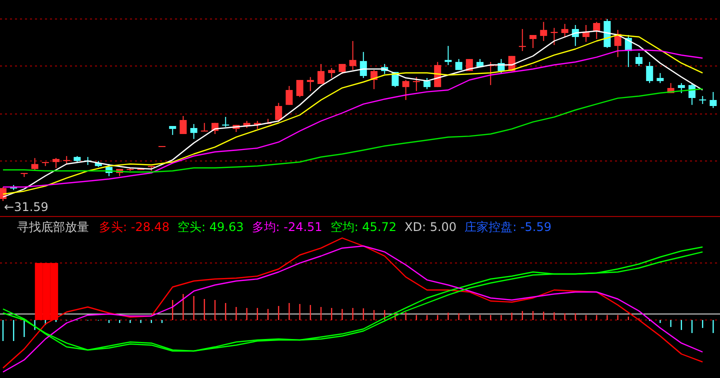  Describe the element at coordinates (211, 227) in the screenshot. I see `text: 空头: 49.63` at that location.